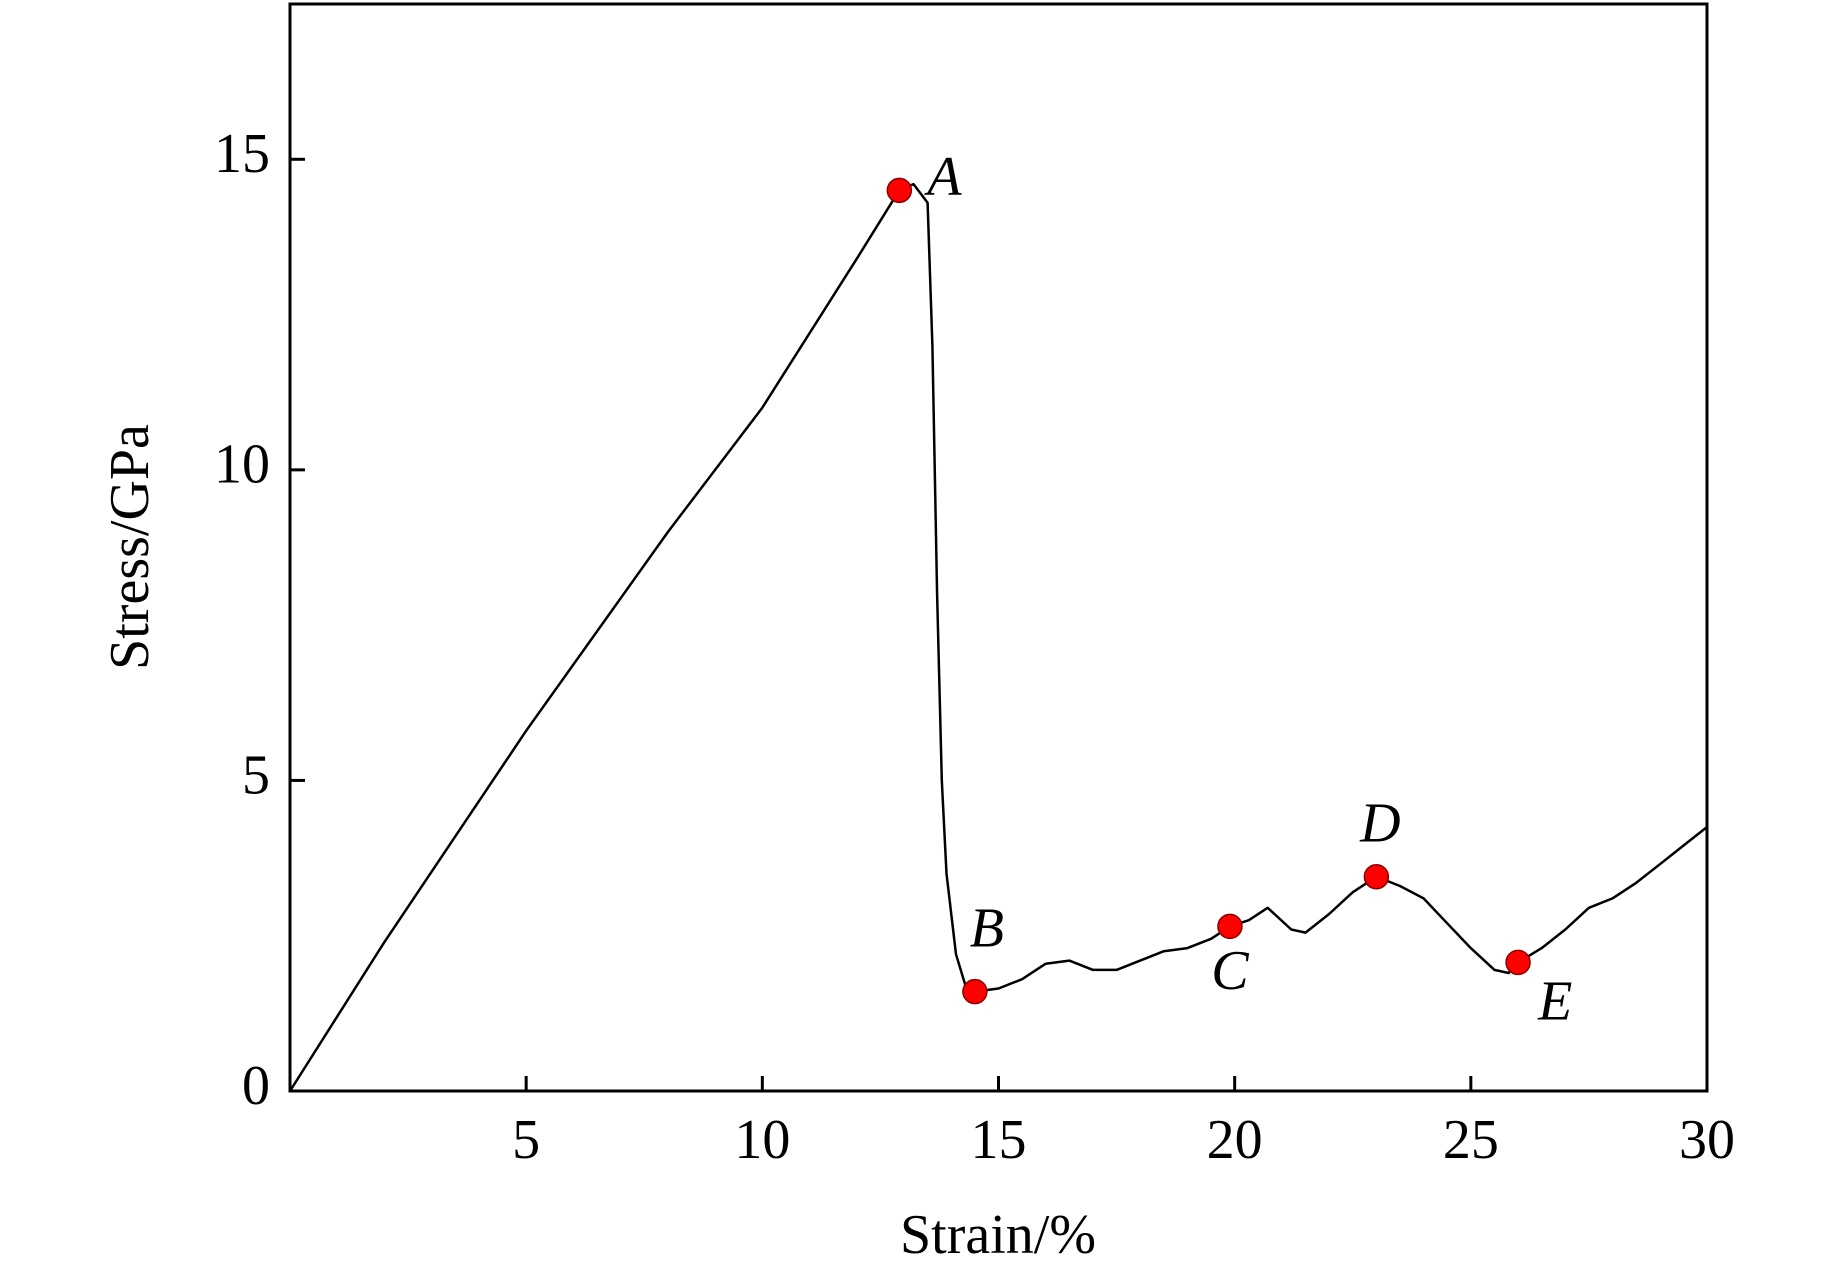  I want to click on x-tick-label: 25, so click(1471, 1140).